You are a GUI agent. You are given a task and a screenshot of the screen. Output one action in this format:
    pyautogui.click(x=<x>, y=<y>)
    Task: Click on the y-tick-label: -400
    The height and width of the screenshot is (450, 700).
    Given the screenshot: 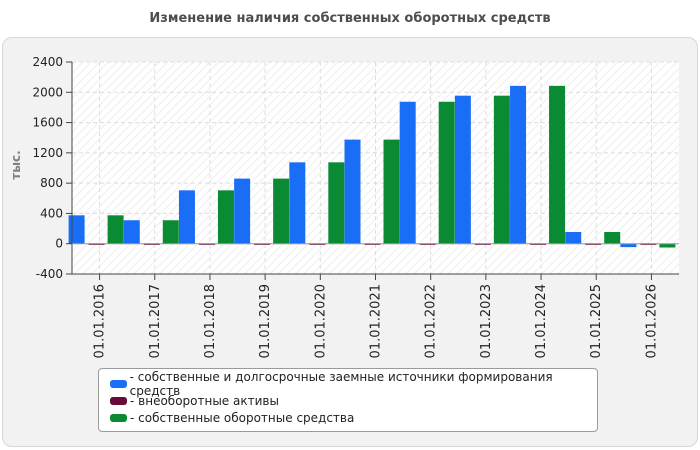 What is the action you would take?
    pyautogui.click(x=49, y=274)
    